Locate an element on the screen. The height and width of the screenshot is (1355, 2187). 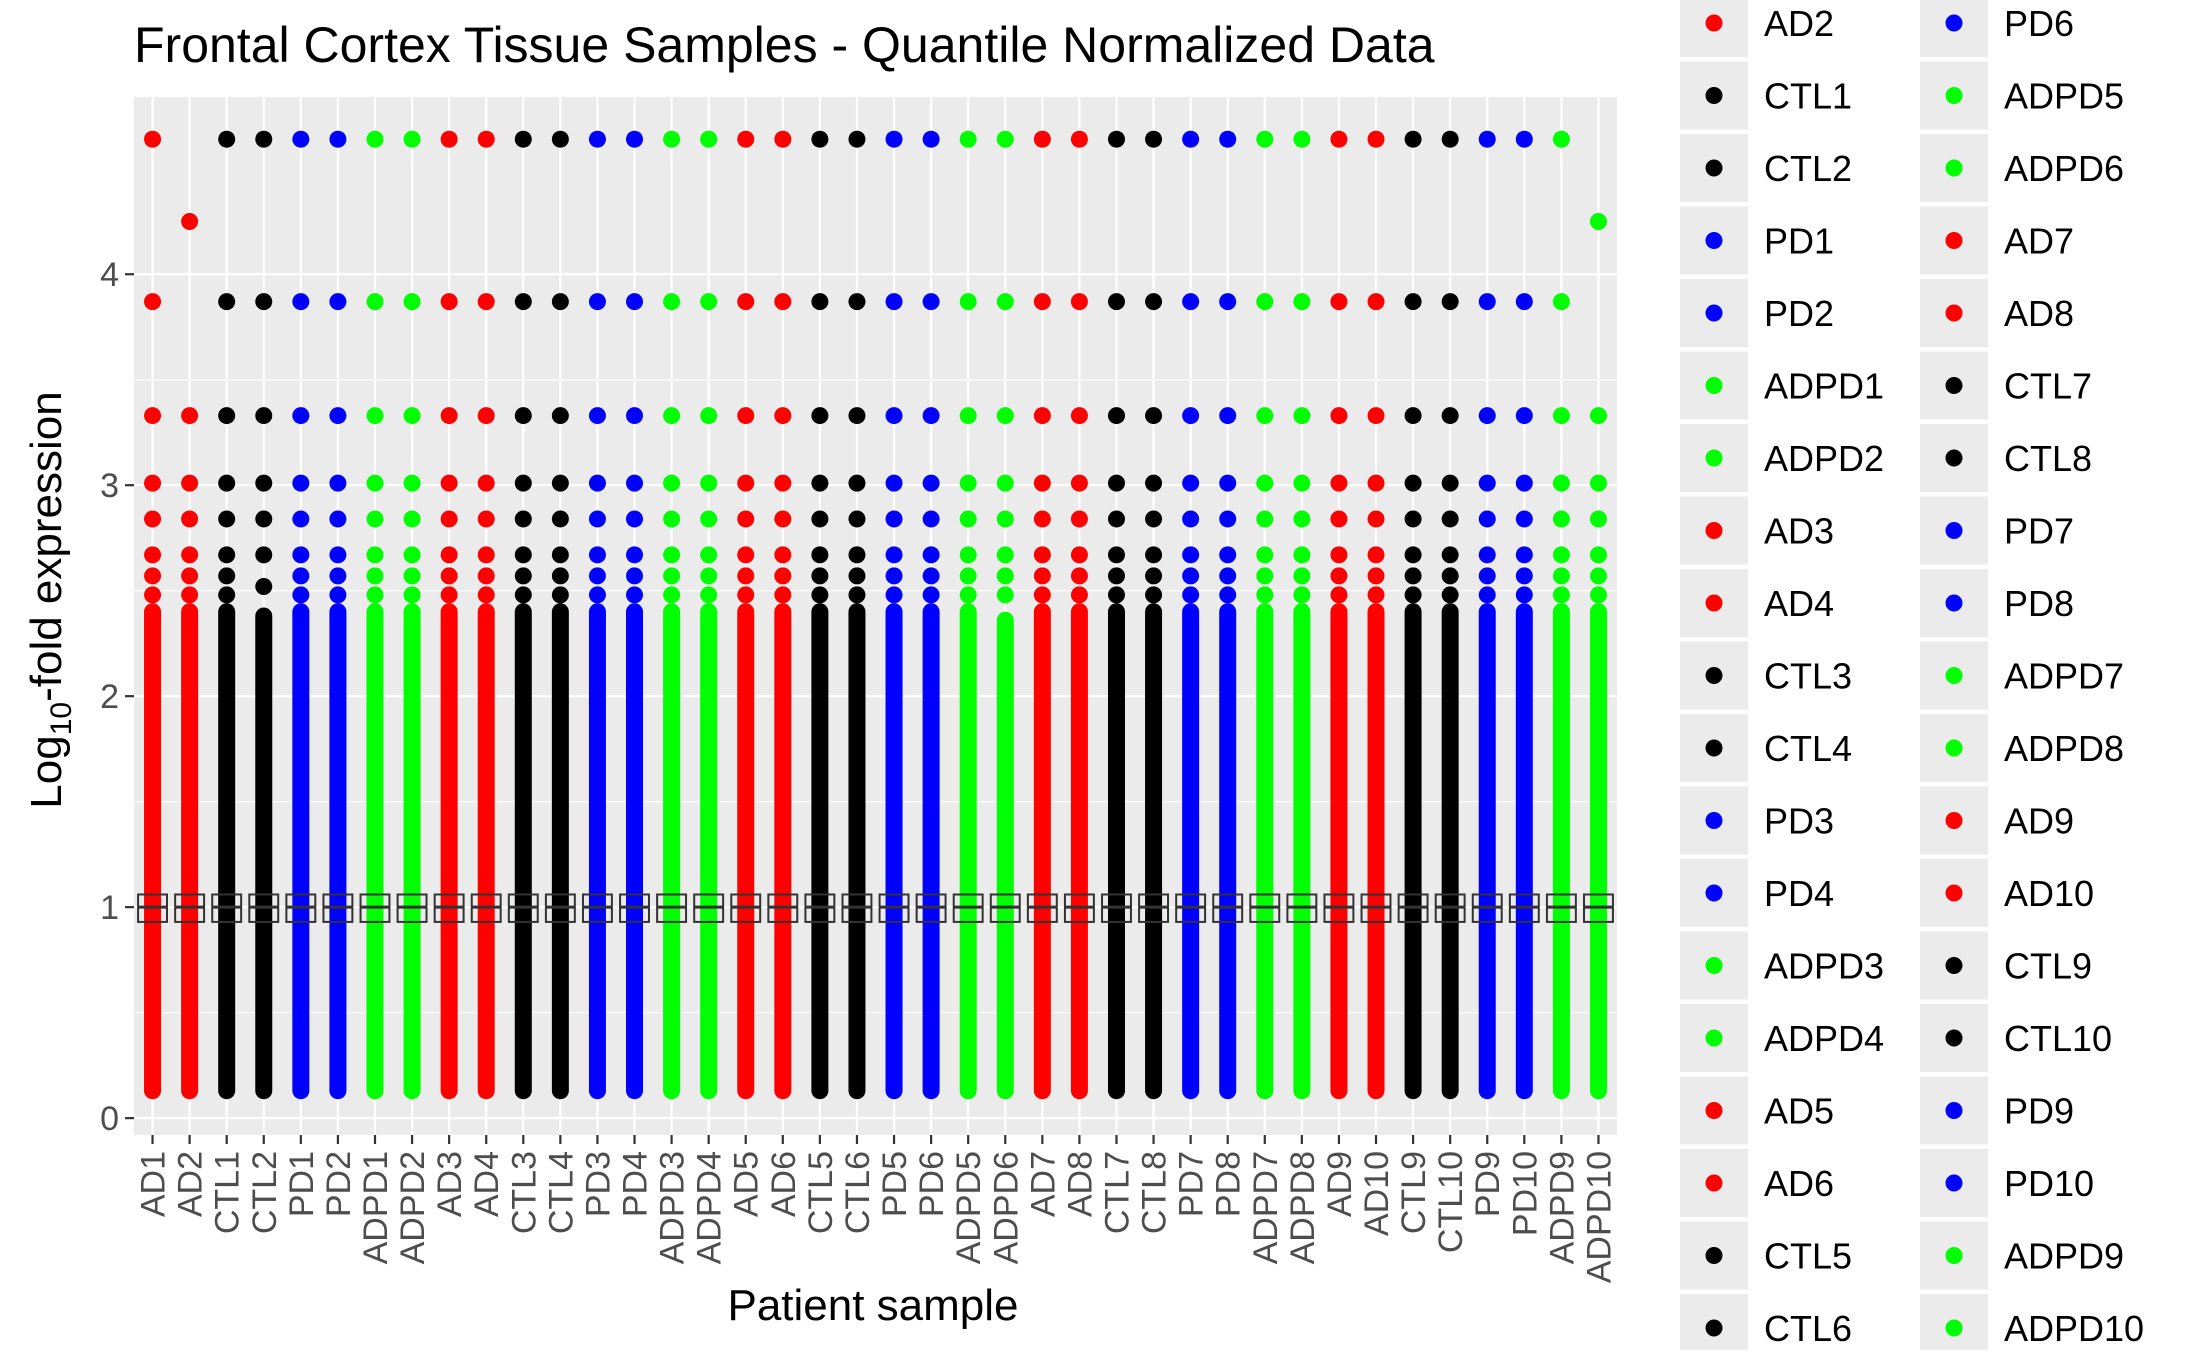
x-tick-label: AD2 is located at coordinates (191, 1184).